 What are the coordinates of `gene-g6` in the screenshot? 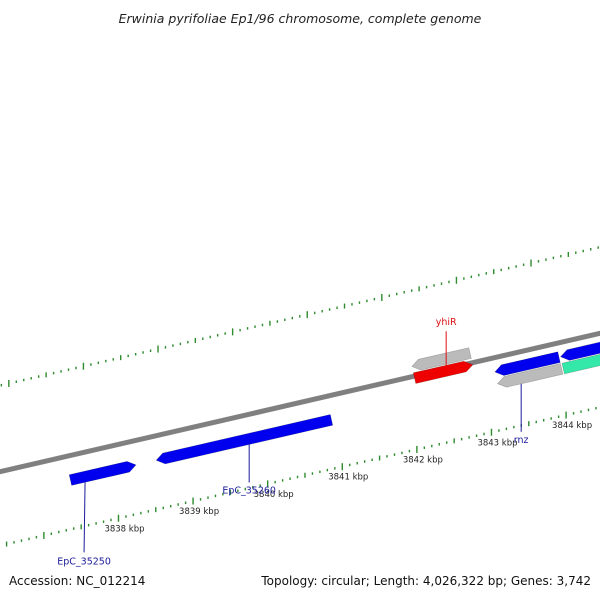 It's located at (530, 375).